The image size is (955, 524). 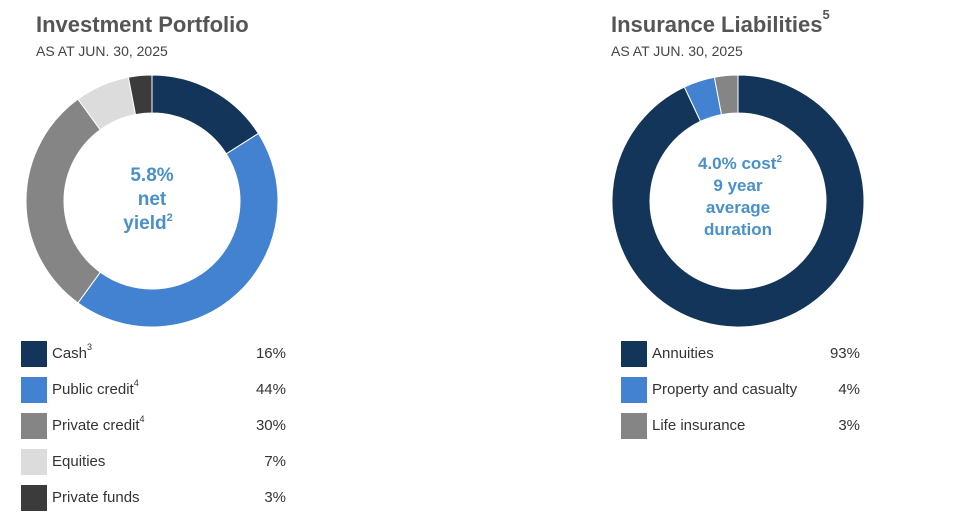 I want to click on legend-label-text: Equities, so click(x=79, y=461).